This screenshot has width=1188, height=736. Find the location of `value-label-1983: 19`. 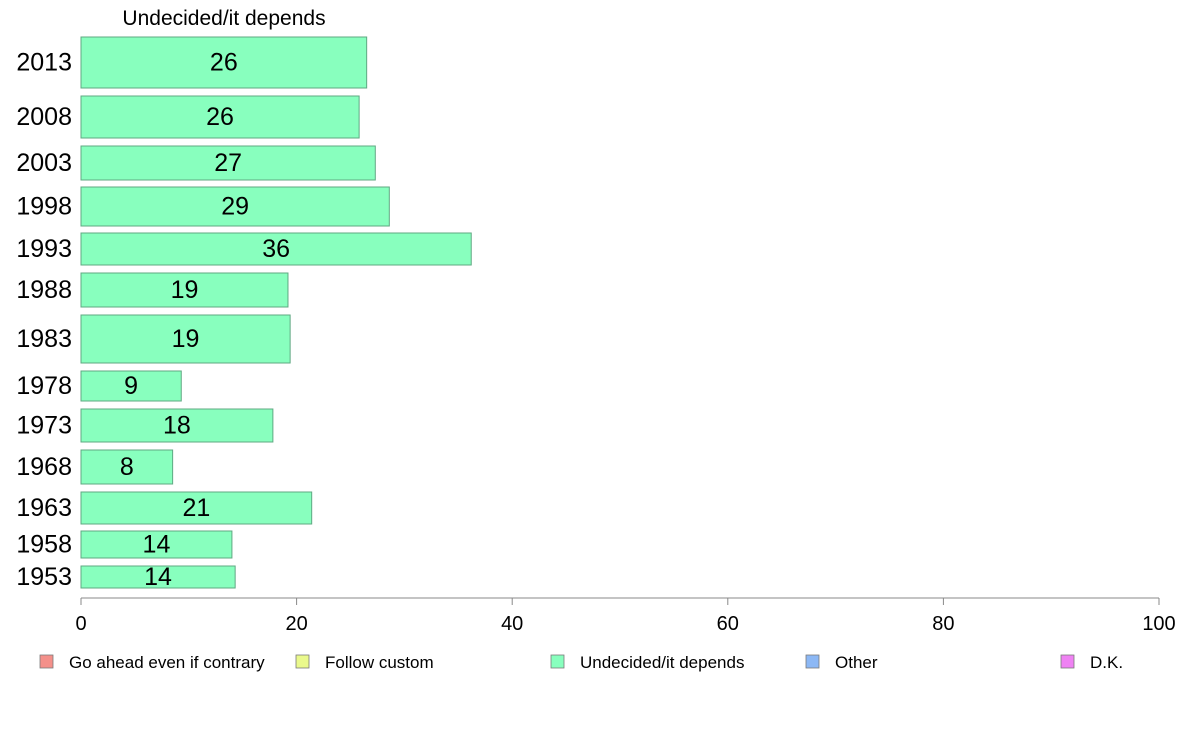

value-label-1983: 19 is located at coordinates (186, 339).